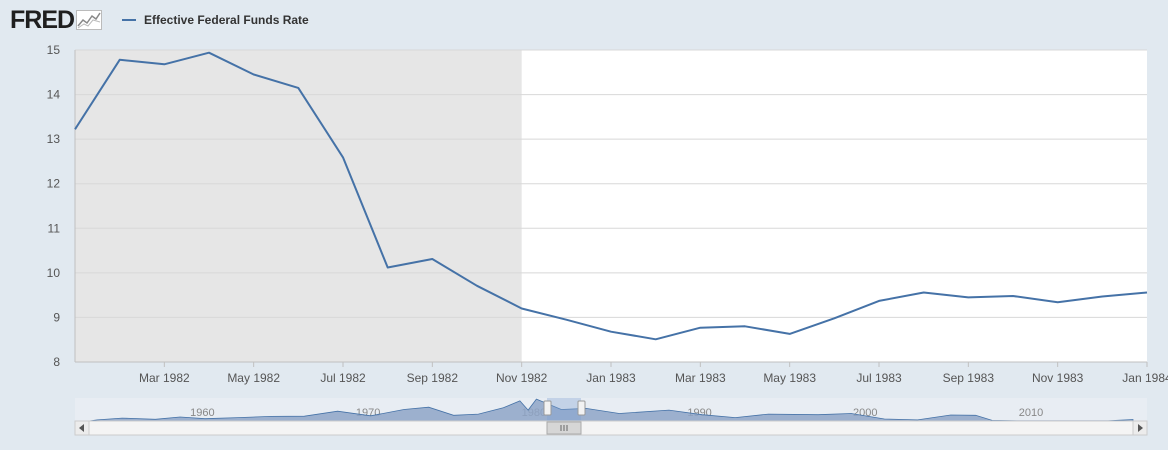 The height and width of the screenshot is (450, 1168). Describe the element at coordinates (611, 378) in the screenshot. I see `x-tick-label: Jan 1983` at that location.